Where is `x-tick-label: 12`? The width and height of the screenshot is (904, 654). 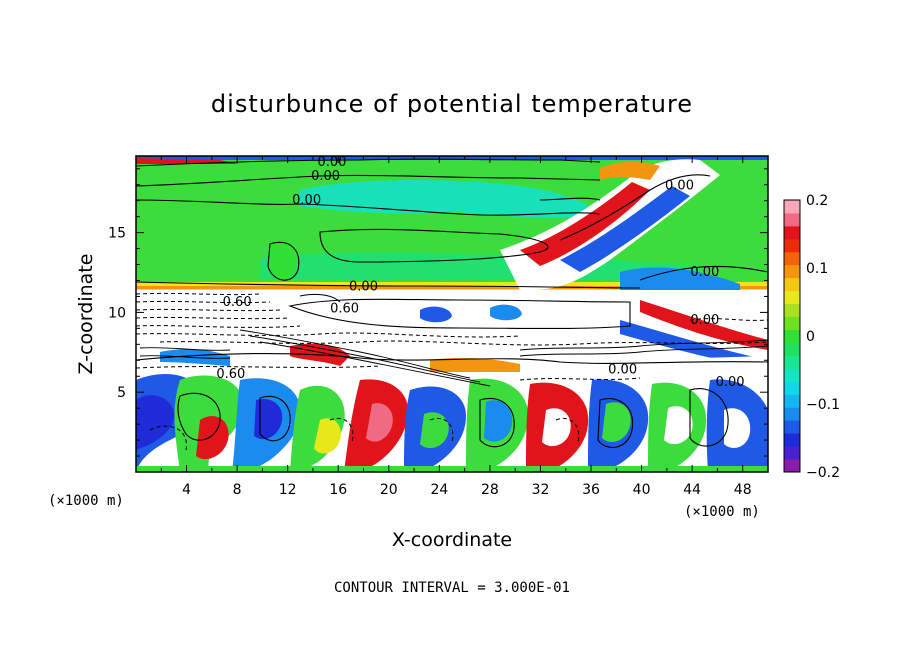 x-tick-label: 12 is located at coordinates (288, 490).